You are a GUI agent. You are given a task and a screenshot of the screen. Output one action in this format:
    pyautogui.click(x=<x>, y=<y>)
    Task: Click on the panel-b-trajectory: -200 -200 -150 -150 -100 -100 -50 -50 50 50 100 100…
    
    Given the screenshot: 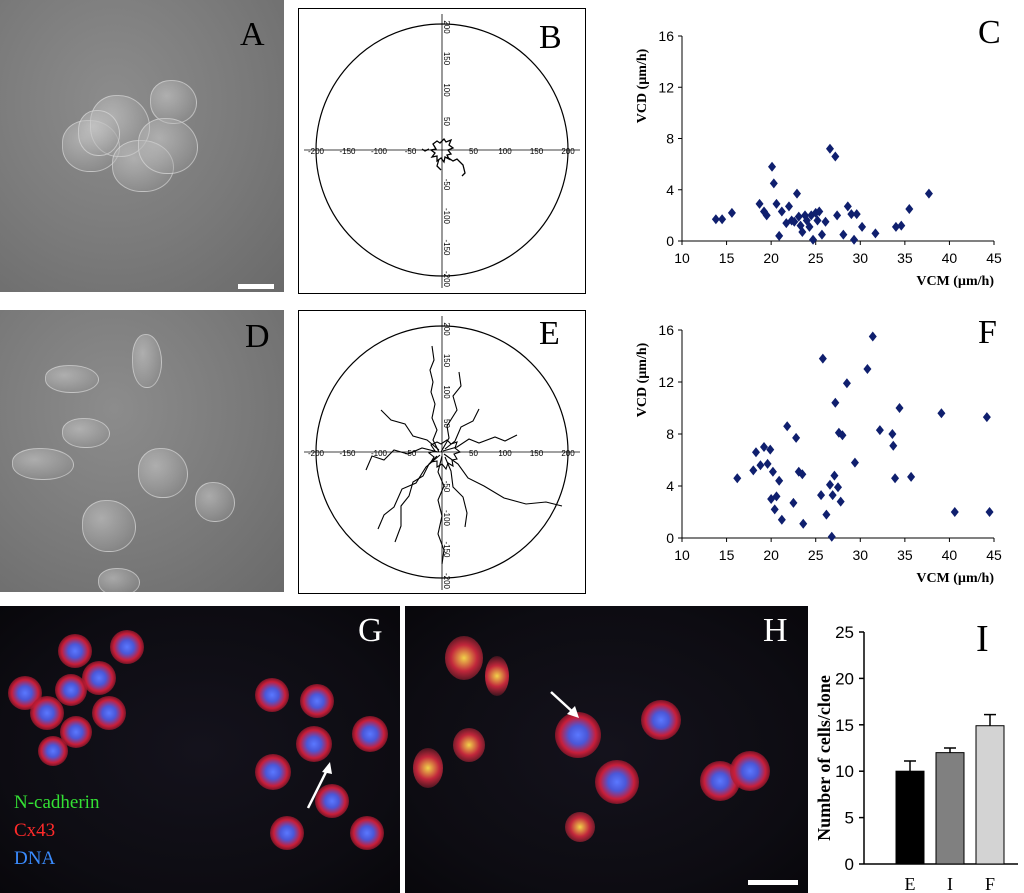 What is the action you would take?
    pyautogui.click(x=442, y=151)
    